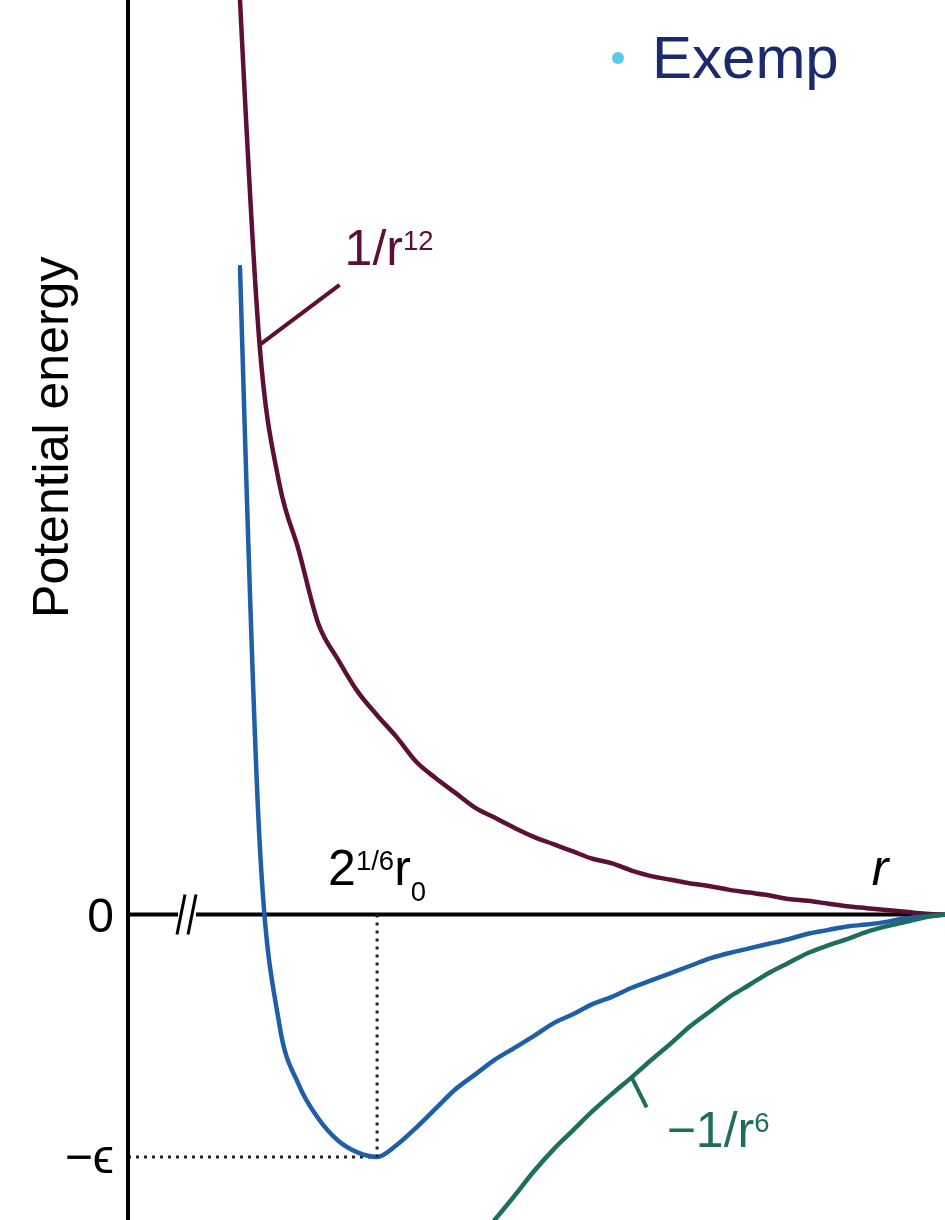  What do you see at coordinates (389, 247) in the screenshot?
I see `series-label: 1/r$^{12}$` at bounding box center [389, 247].